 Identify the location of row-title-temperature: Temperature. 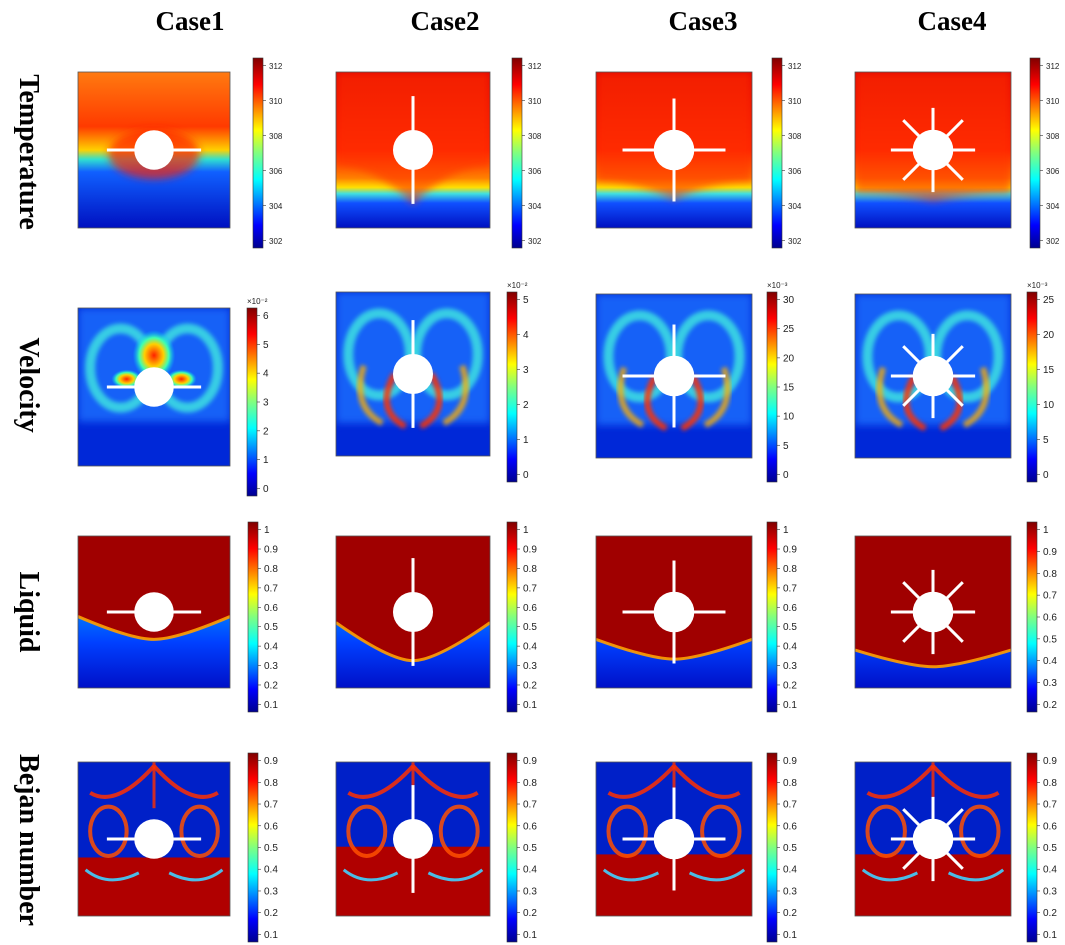
(28, 152).